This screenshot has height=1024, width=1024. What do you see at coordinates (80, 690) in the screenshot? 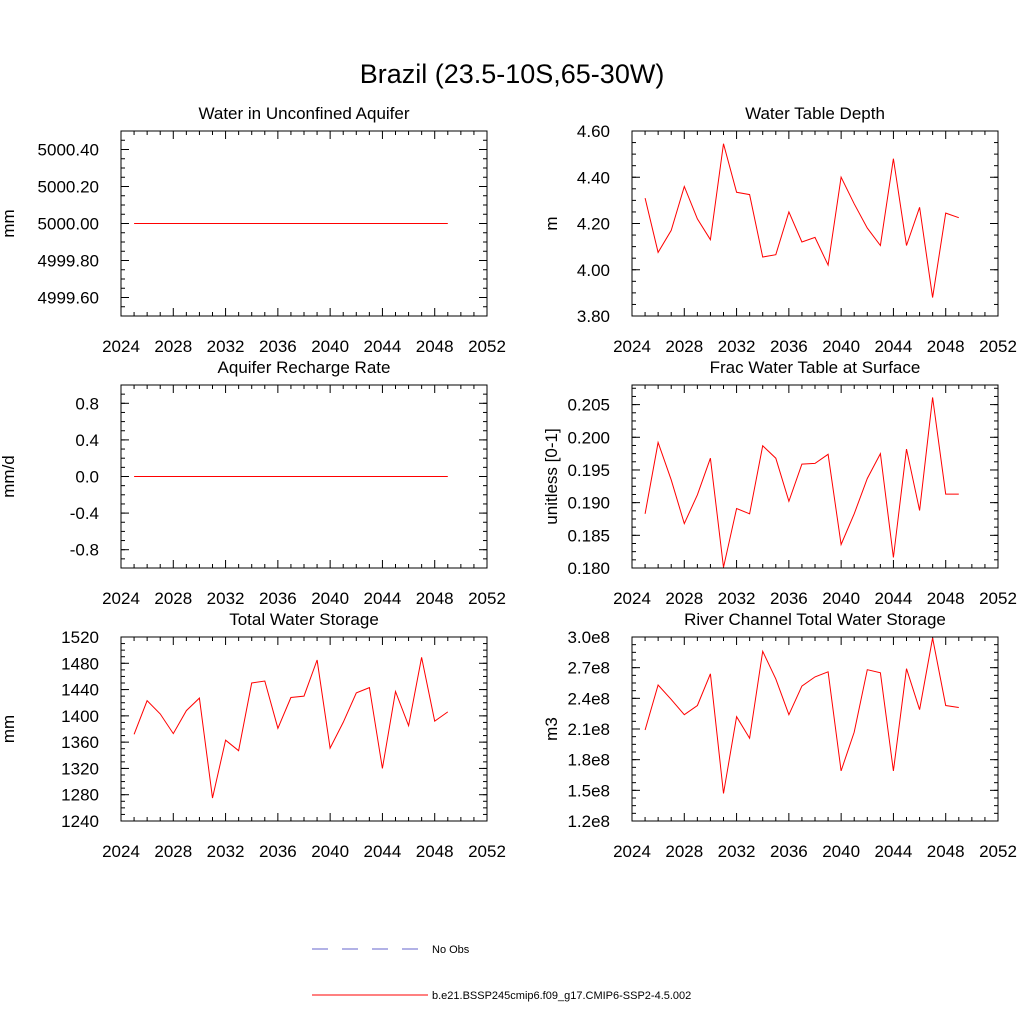
I see `y-tick-label: 1440` at bounding box center [80, 690].